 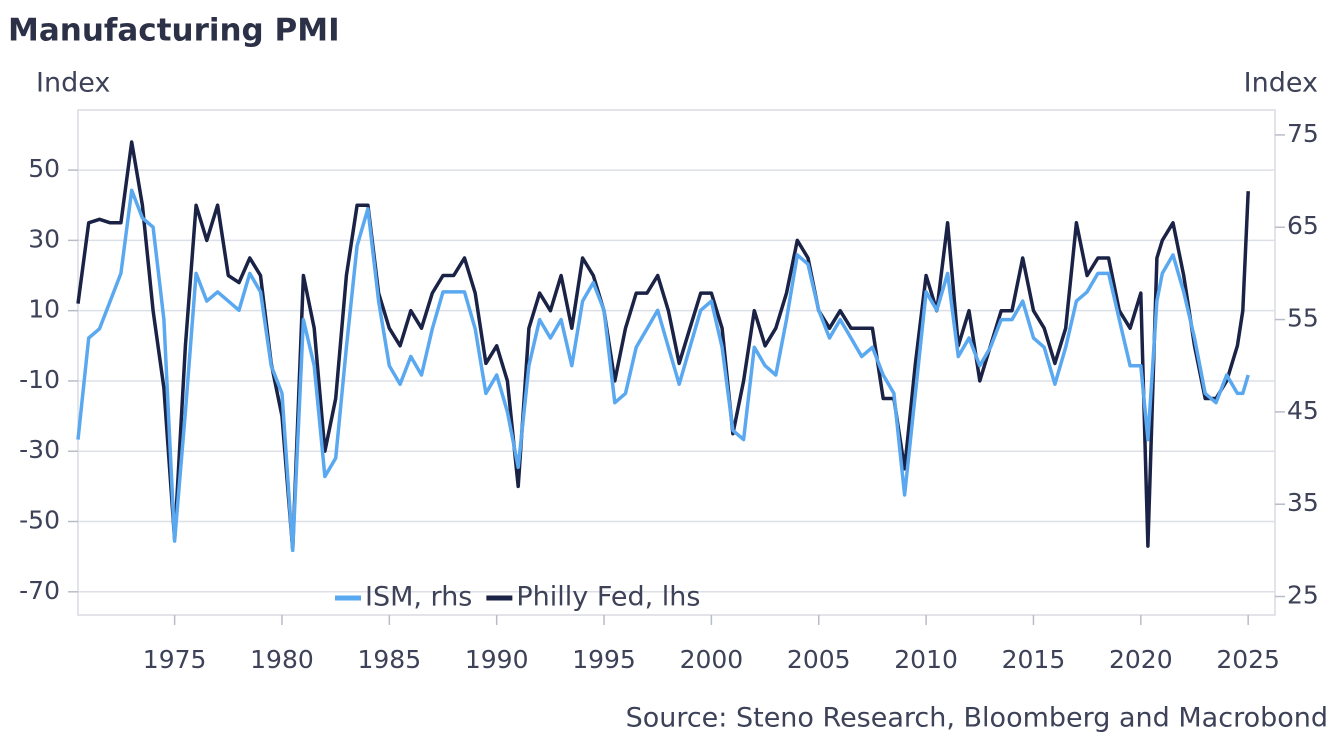 What do you see at coordinates (39, 449) in the screenshot?
I see `y-tick-label: -30` at bounding box center [39, 449].